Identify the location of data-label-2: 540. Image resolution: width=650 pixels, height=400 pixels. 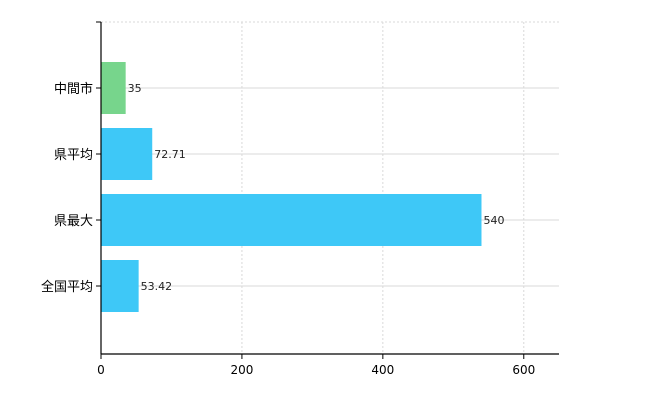
(493, 220).